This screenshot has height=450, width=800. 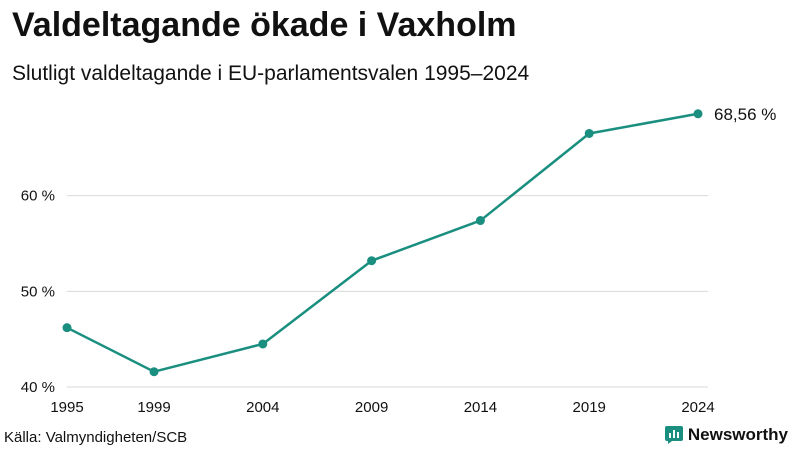 I want to click on x-tick-label: 2024, so click(x=697, y=407).